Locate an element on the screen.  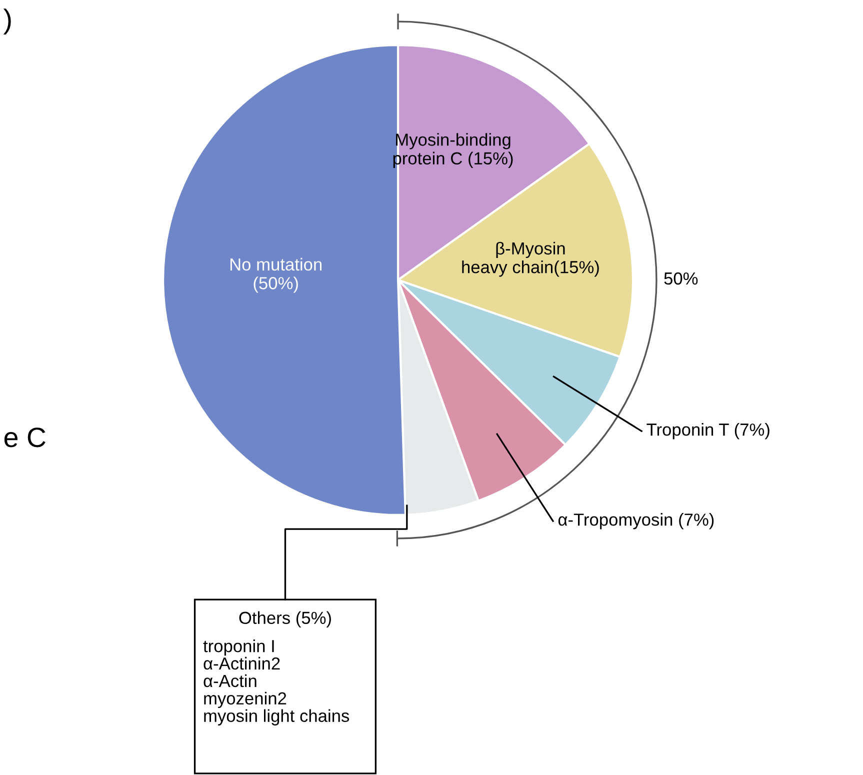
slice-label: No mutation (50%) is located at coordinates (276, 275).